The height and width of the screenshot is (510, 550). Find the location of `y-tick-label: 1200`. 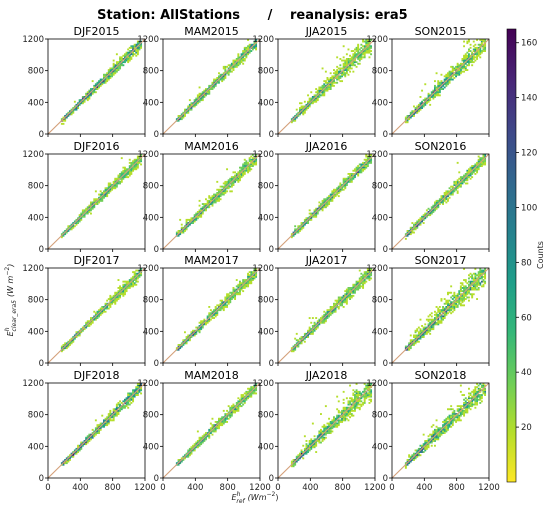

y-tick-label: 1200 is located at coordinates (148, 269).